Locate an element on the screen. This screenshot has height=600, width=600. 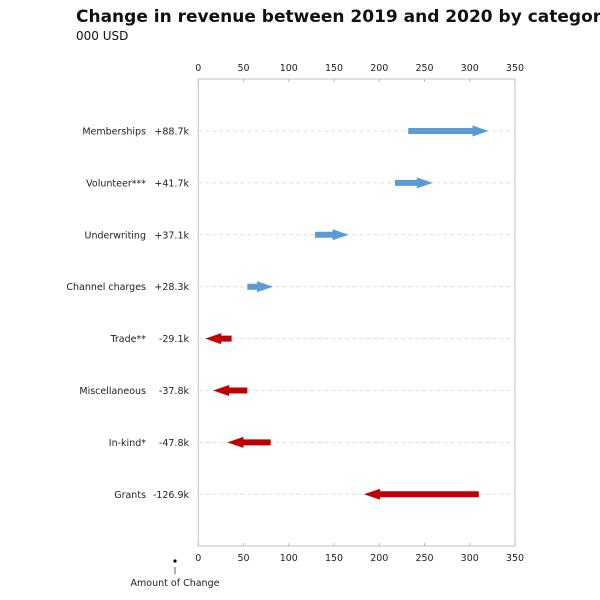
x-tick-label-top: 50 is located at coordinates (243, 68).